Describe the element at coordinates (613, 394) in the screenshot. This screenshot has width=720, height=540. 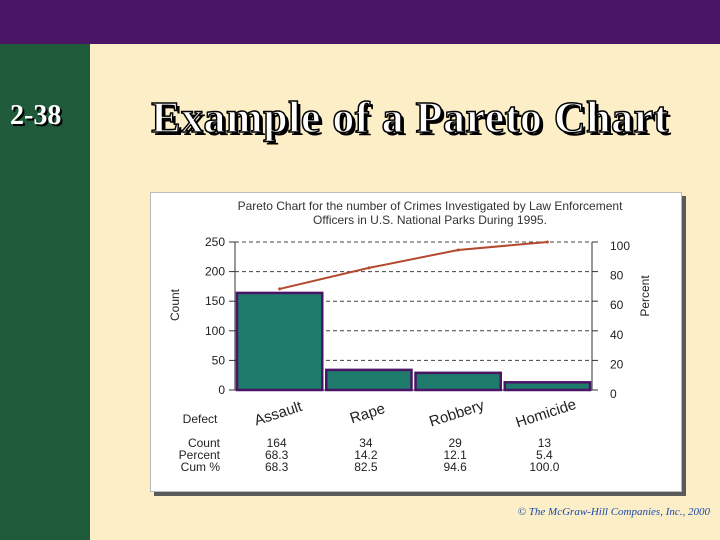
I see `y2-tick-label: 0` at that location.